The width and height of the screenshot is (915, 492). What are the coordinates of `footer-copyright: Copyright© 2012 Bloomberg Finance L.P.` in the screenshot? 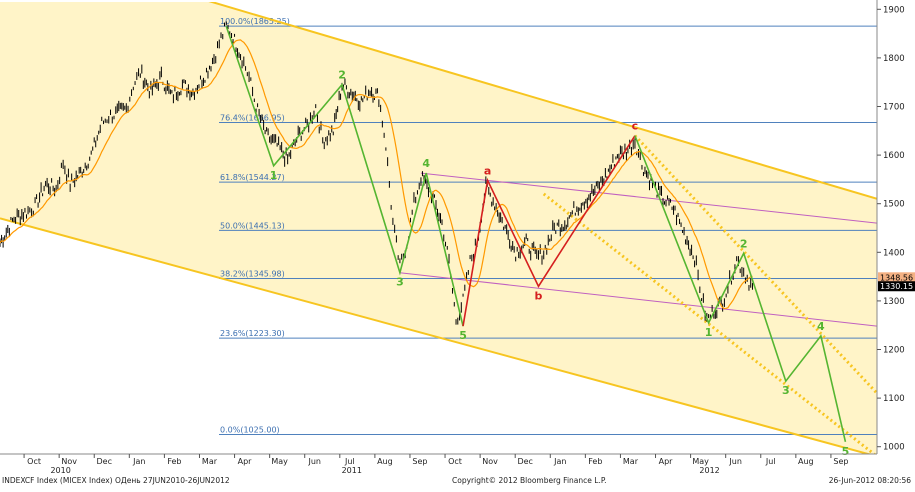 It's located at (529, 480).